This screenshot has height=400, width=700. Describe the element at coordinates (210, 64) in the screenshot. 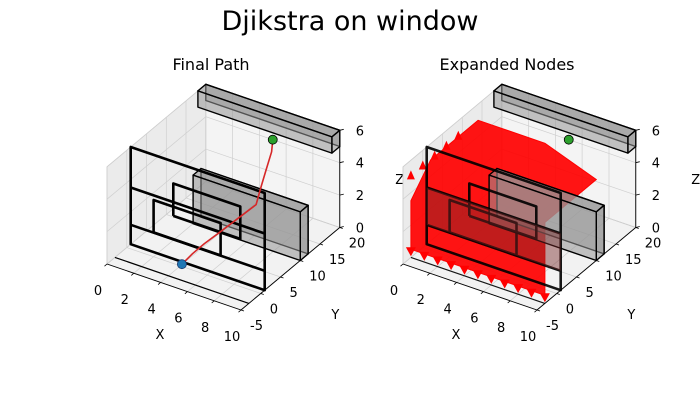

I see `subplot-title-final-path: Final Path` at that location.